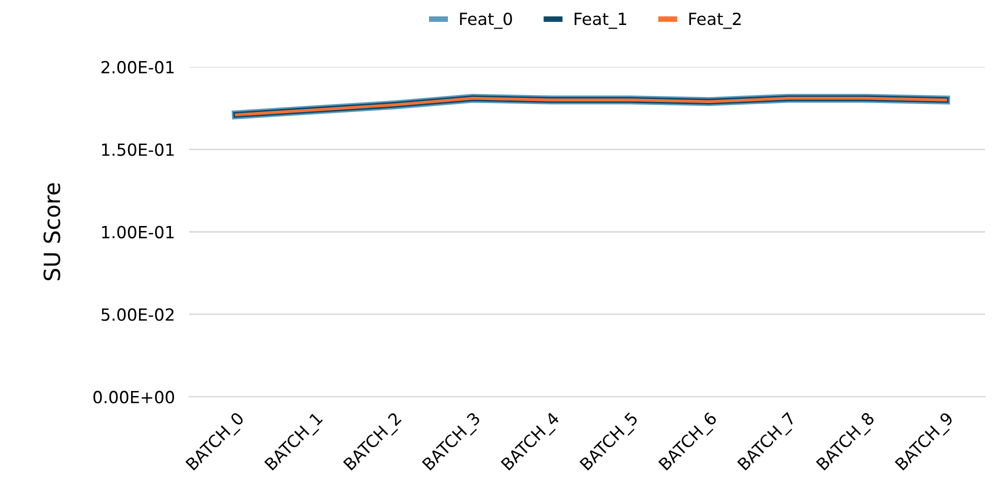 Image resolution: width=995 pixels, height=496 pixels. Describe the element at coordinates (138, 67) in the screenshot. I see `y-tick-label: 2.00E-01` at that location.